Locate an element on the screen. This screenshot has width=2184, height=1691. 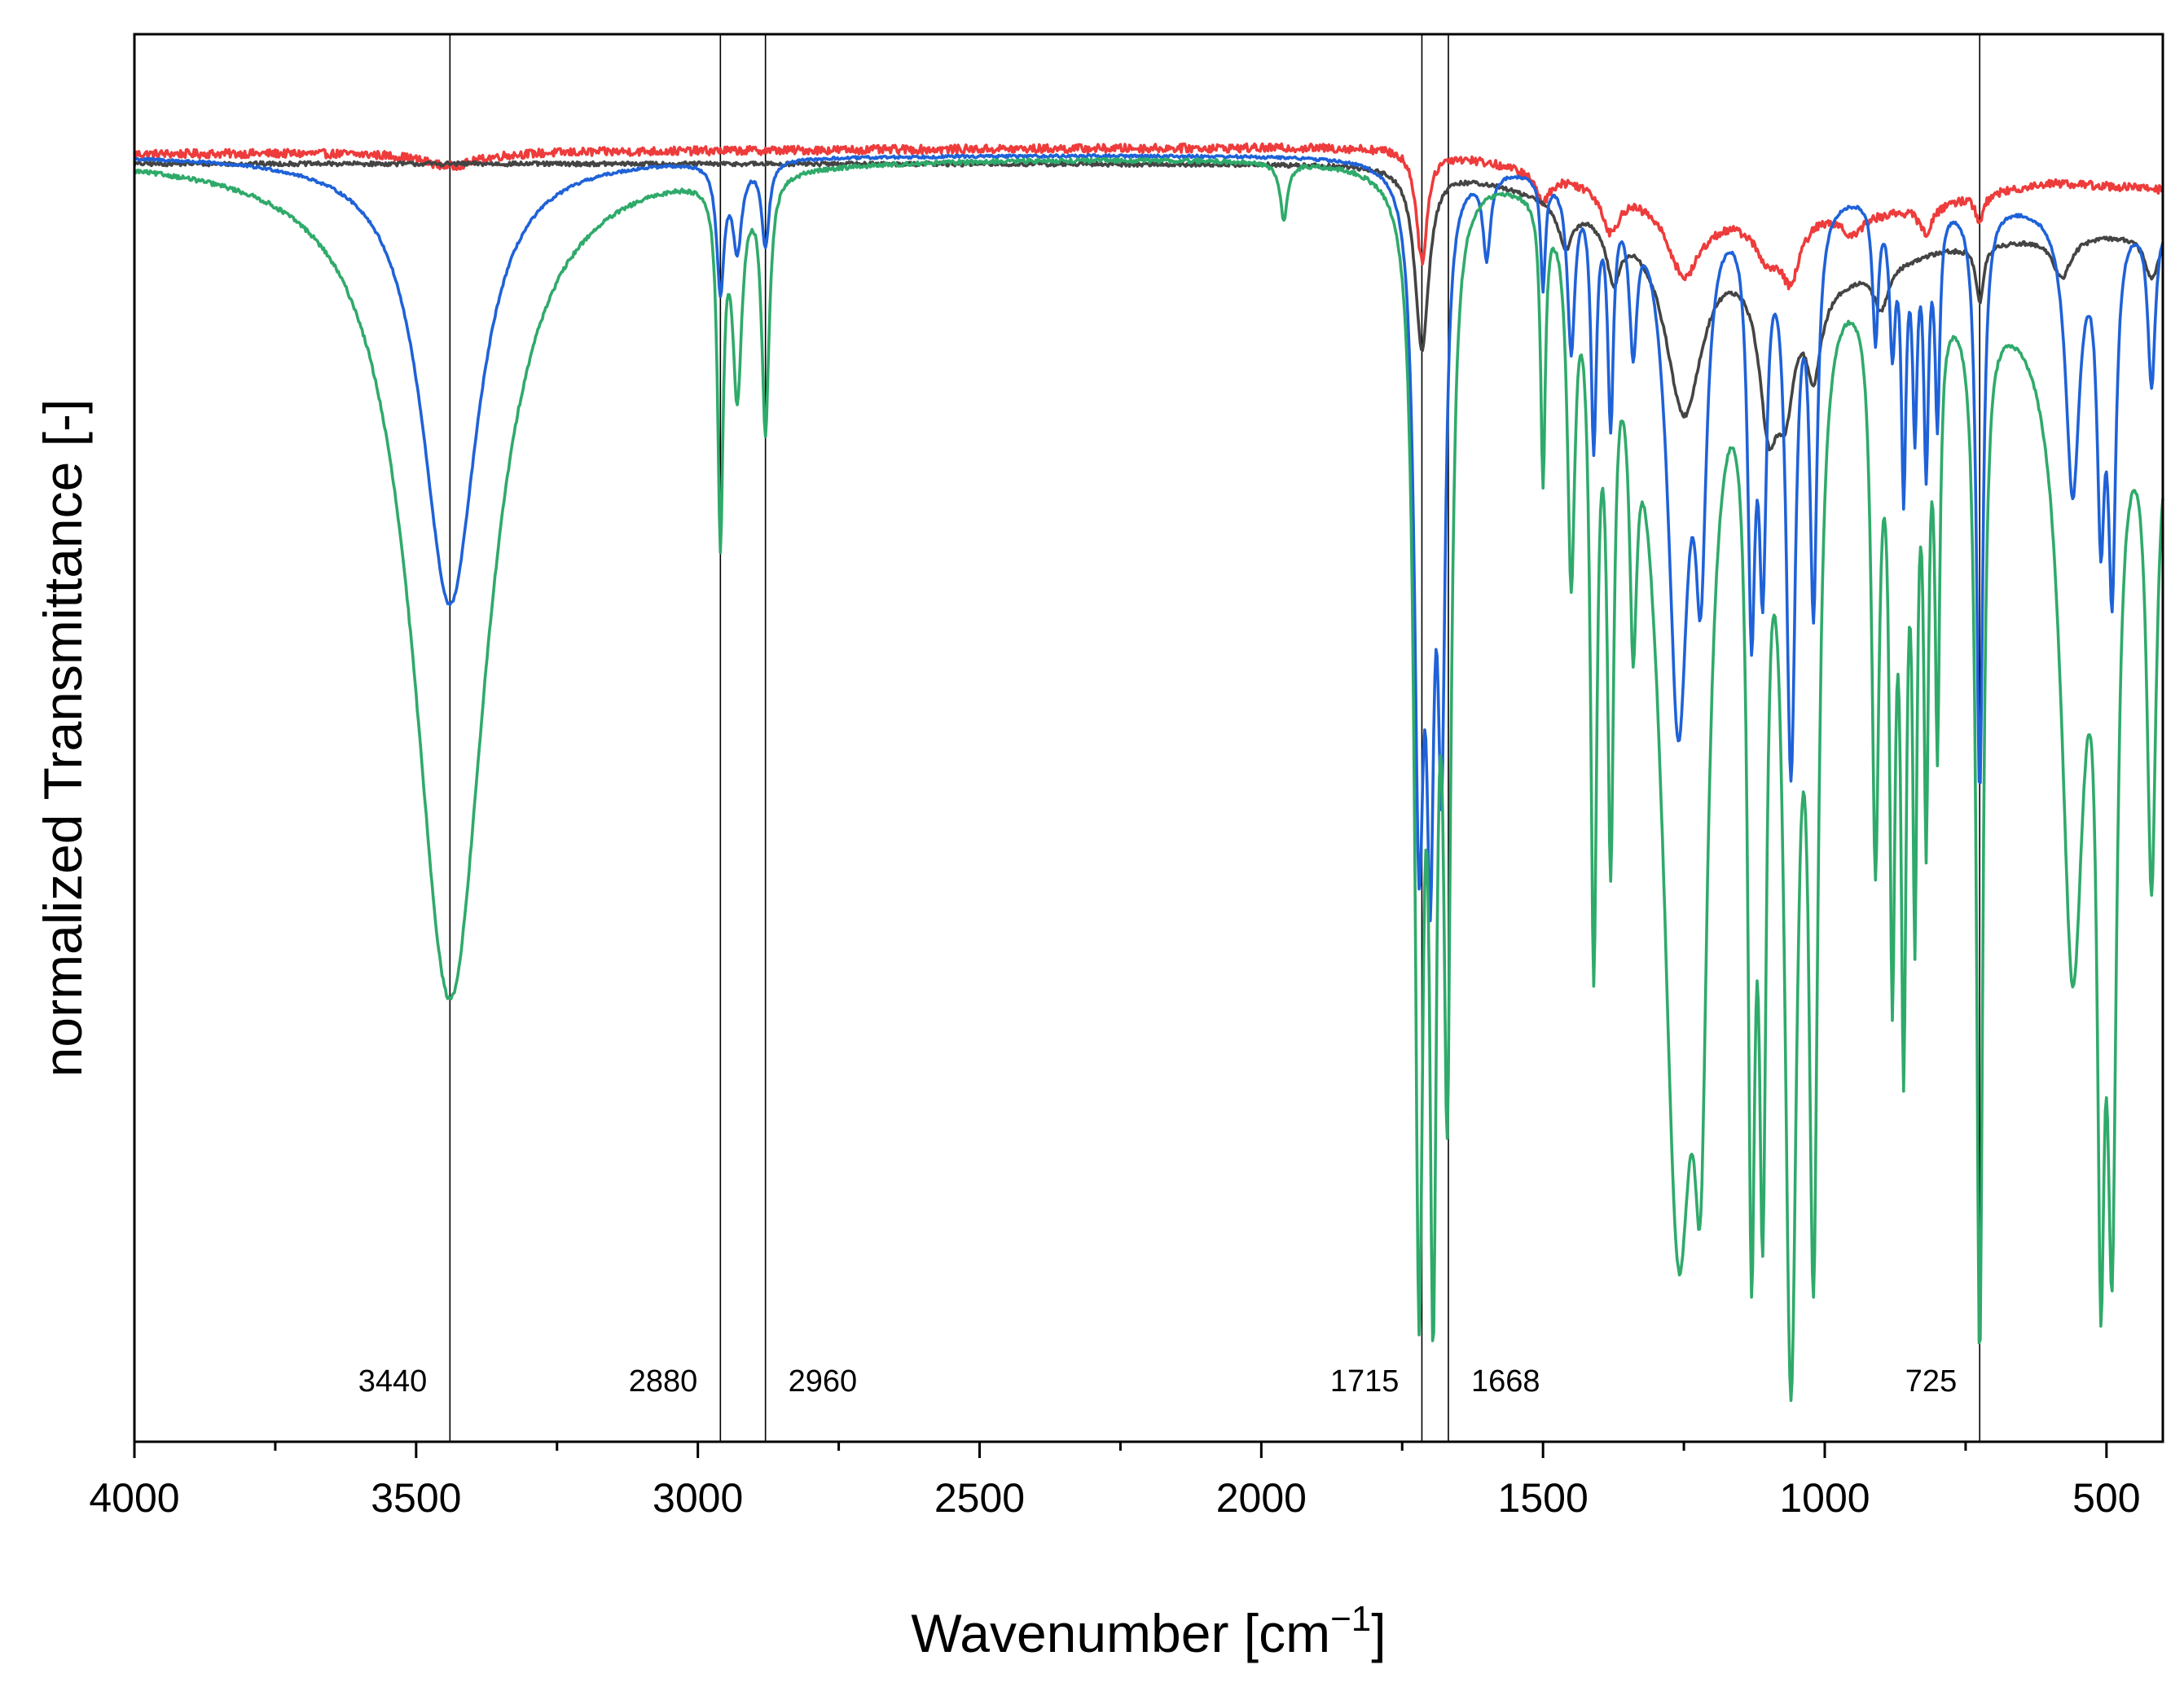
x-axis: 4000 3500 3000 2500 2000 1500 1000 500 is located at coordinates (1115, 1481).